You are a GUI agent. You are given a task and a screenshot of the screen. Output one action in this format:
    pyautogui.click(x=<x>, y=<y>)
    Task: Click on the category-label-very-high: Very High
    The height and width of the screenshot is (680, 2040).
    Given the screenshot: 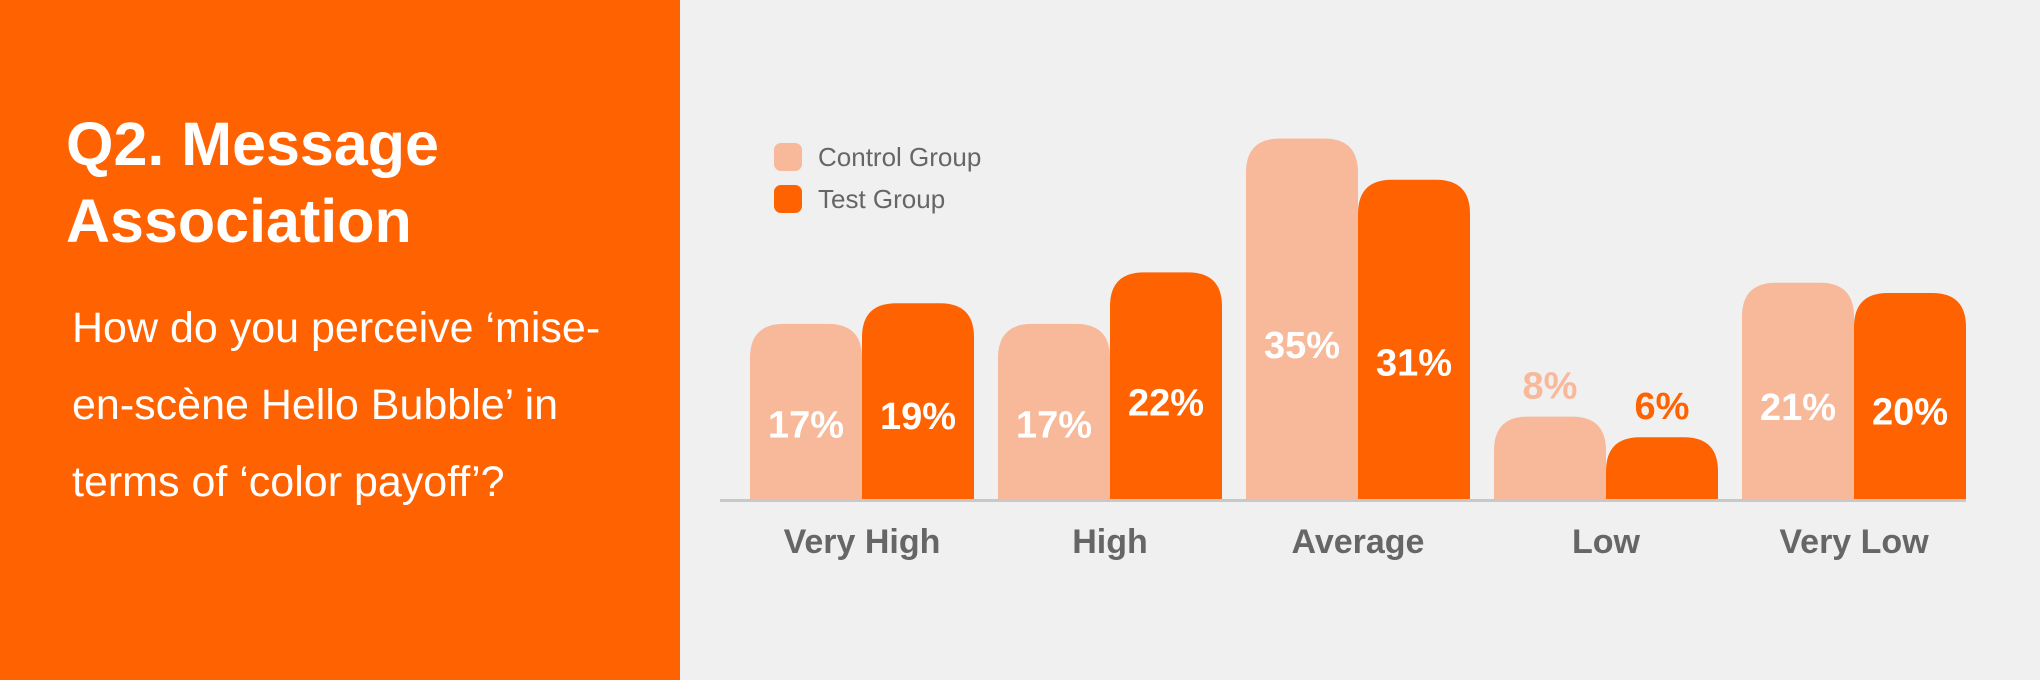 What is the action you would take?
    pyautogui.click(x=862, y=542)
    